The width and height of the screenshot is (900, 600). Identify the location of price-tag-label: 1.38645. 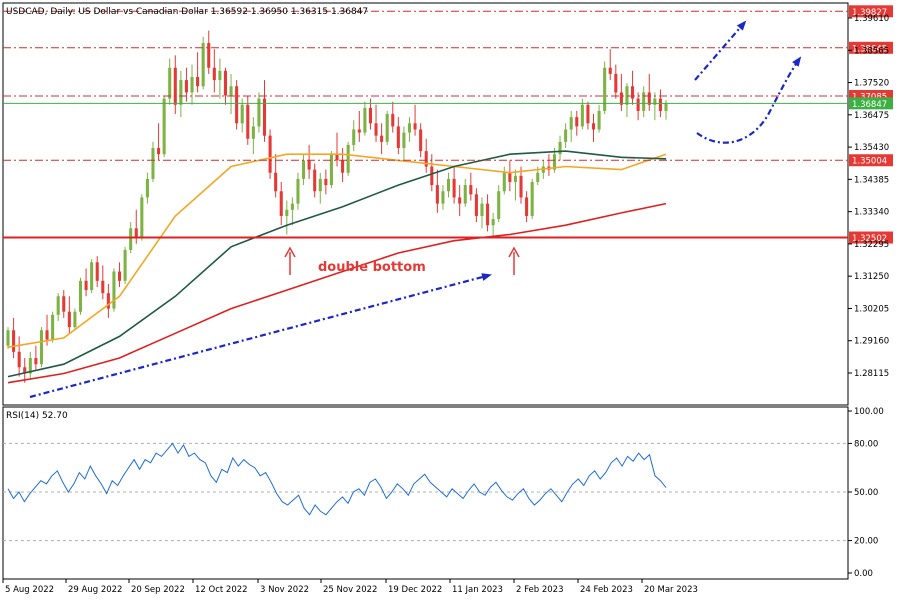
(869, 49).